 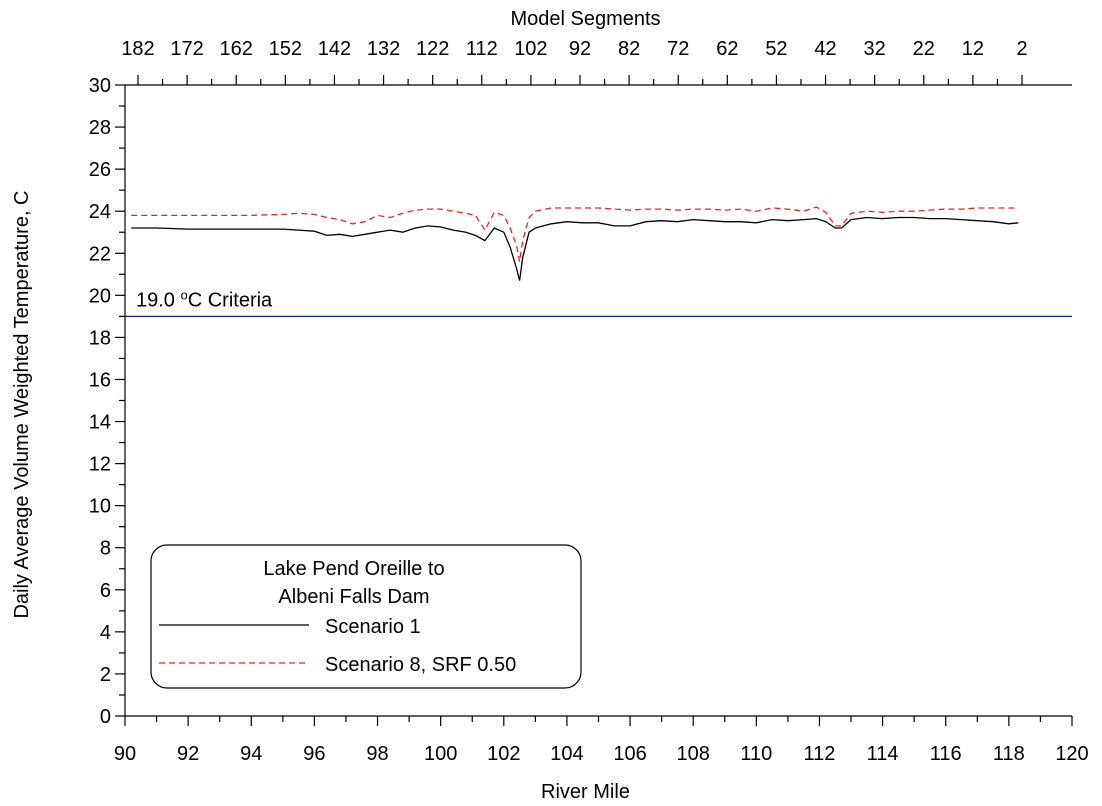 What do you see at coordinates (383, 49) in the screenshot?
I see `top-tick-label: 132` at bounding box center [383, 49].